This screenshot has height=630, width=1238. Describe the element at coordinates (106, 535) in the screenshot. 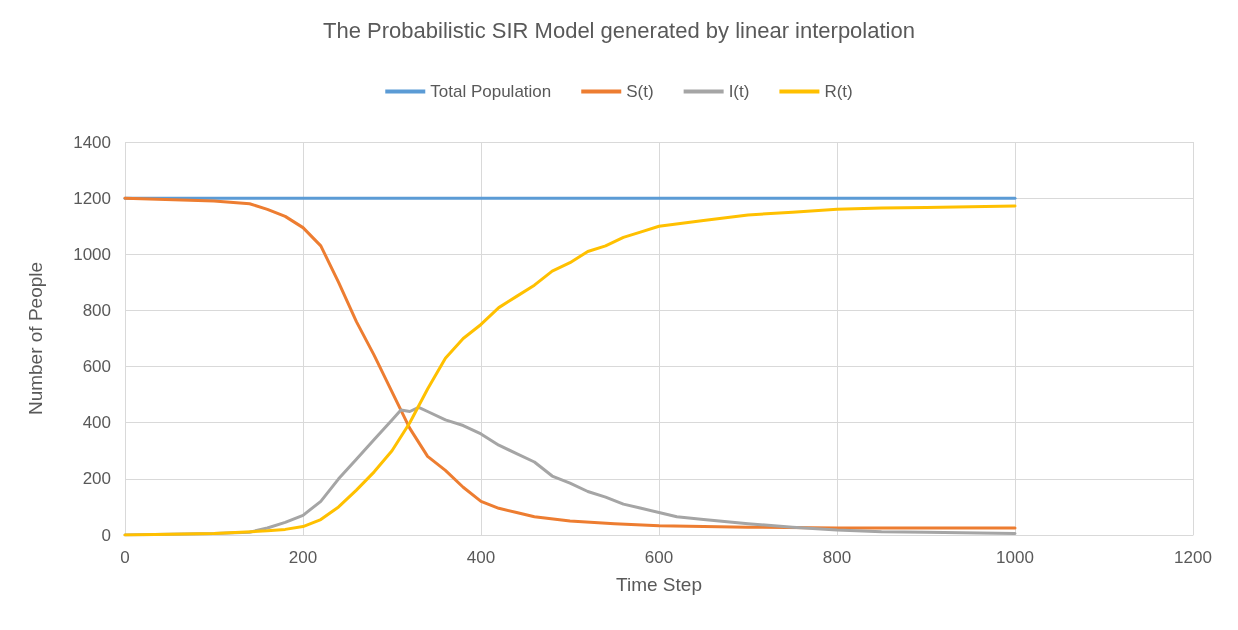

I see `y-tick-label: 0` at that location.